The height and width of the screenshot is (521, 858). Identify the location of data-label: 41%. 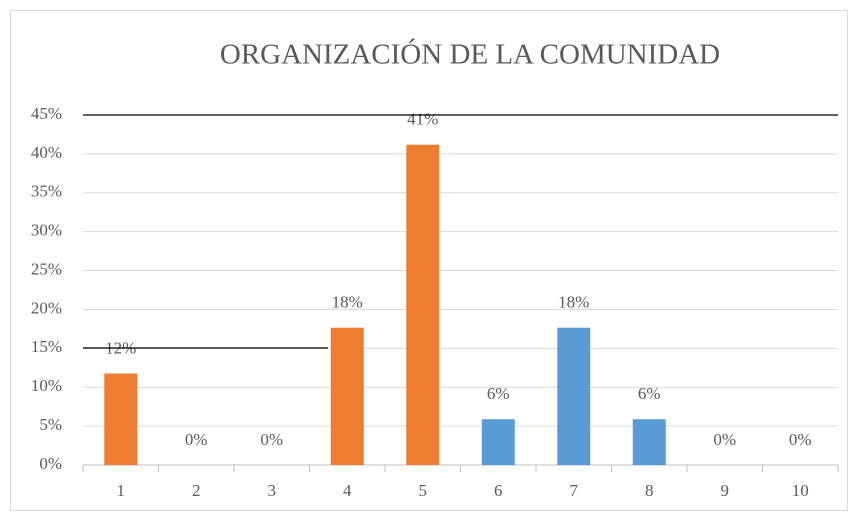
(422, 119).